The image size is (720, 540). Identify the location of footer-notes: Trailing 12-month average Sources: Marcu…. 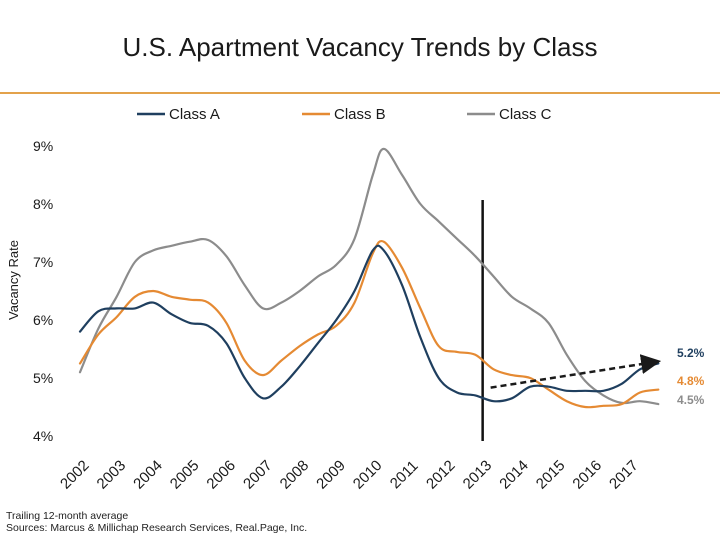
(156, 522).